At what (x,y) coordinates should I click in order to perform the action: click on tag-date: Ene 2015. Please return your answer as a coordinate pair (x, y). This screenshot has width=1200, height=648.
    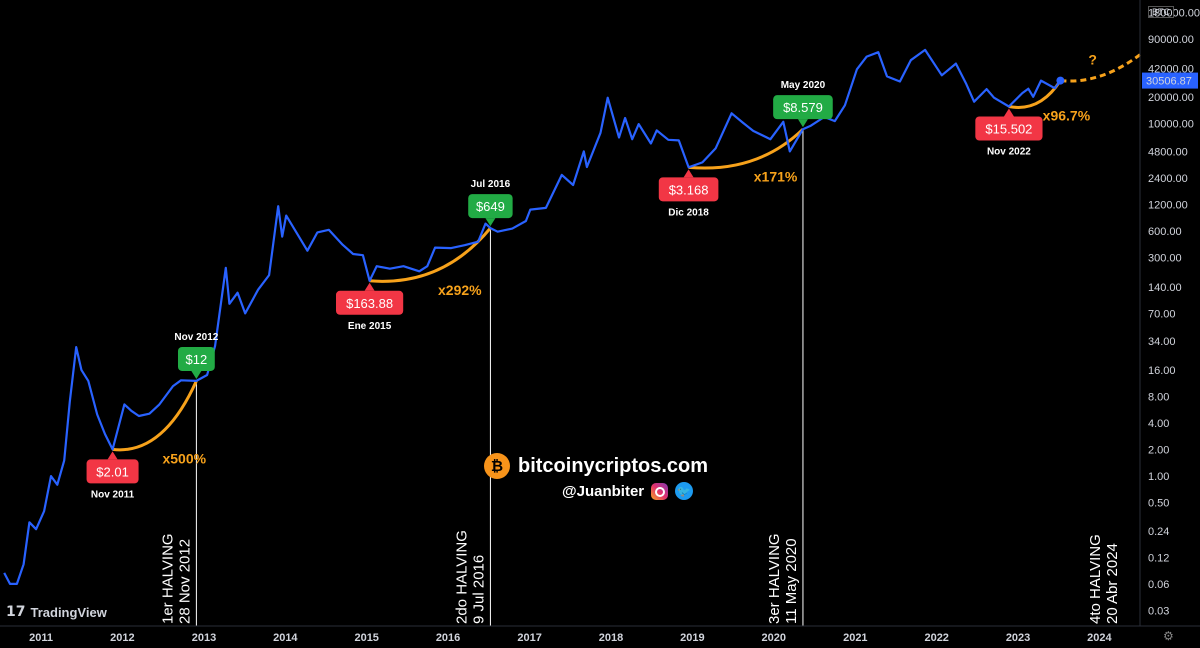
    Looking at the image, I should click on (370, 326).